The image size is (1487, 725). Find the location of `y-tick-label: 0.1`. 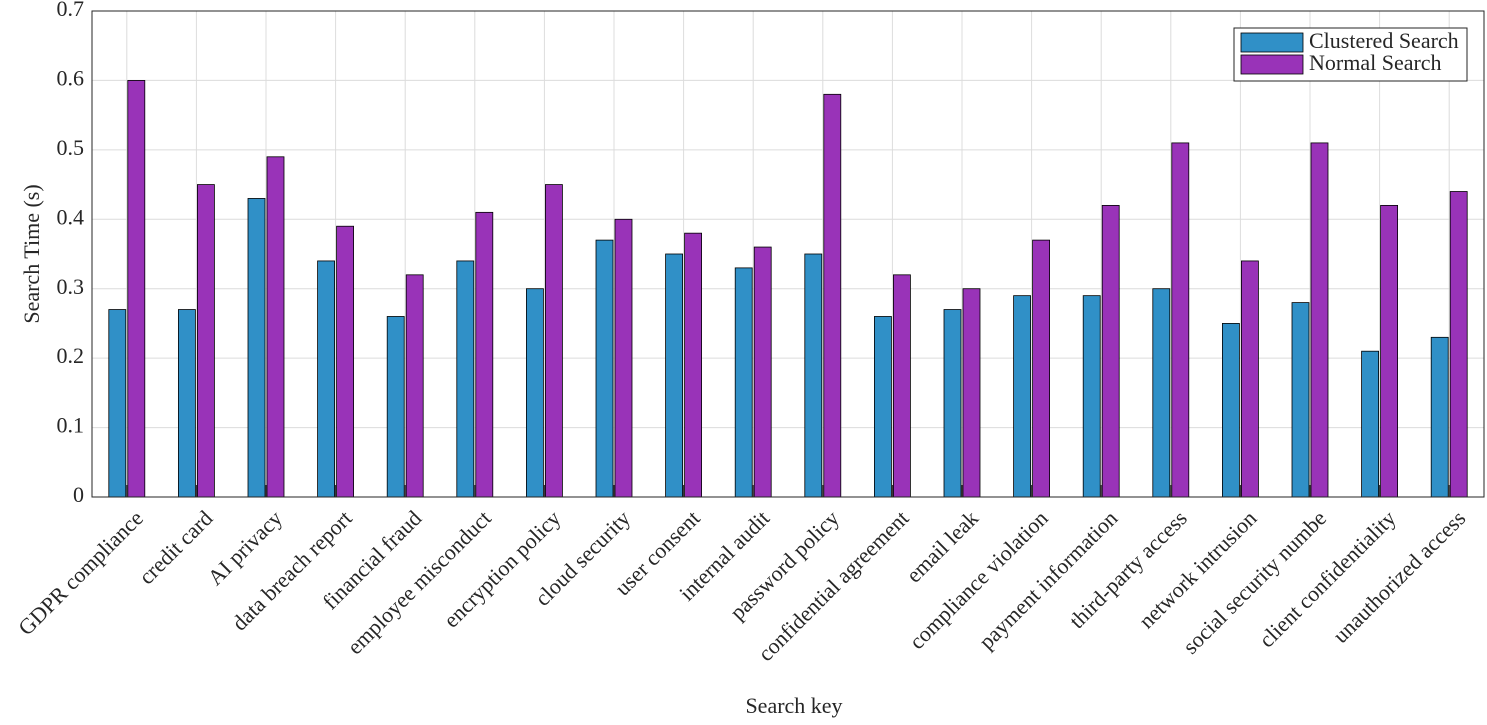

y-tick-label: 0.1 is located at coordinates (71, 425).